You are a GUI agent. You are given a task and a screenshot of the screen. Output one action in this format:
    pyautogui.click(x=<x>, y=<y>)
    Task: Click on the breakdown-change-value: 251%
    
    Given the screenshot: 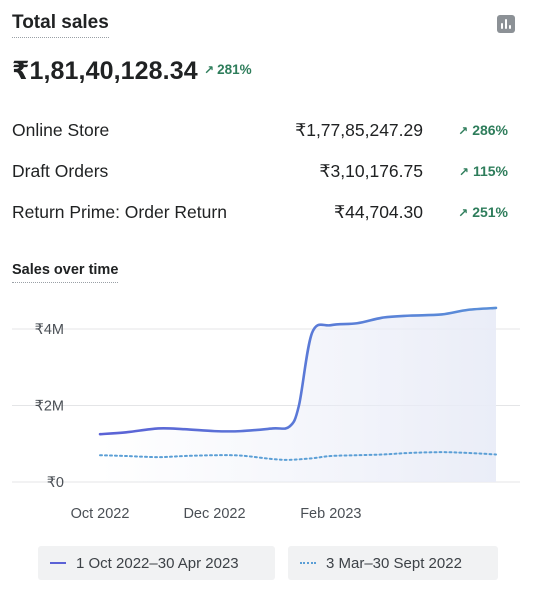 What is the action you would take?
    pyautogui.click(x=490, y=212)
    